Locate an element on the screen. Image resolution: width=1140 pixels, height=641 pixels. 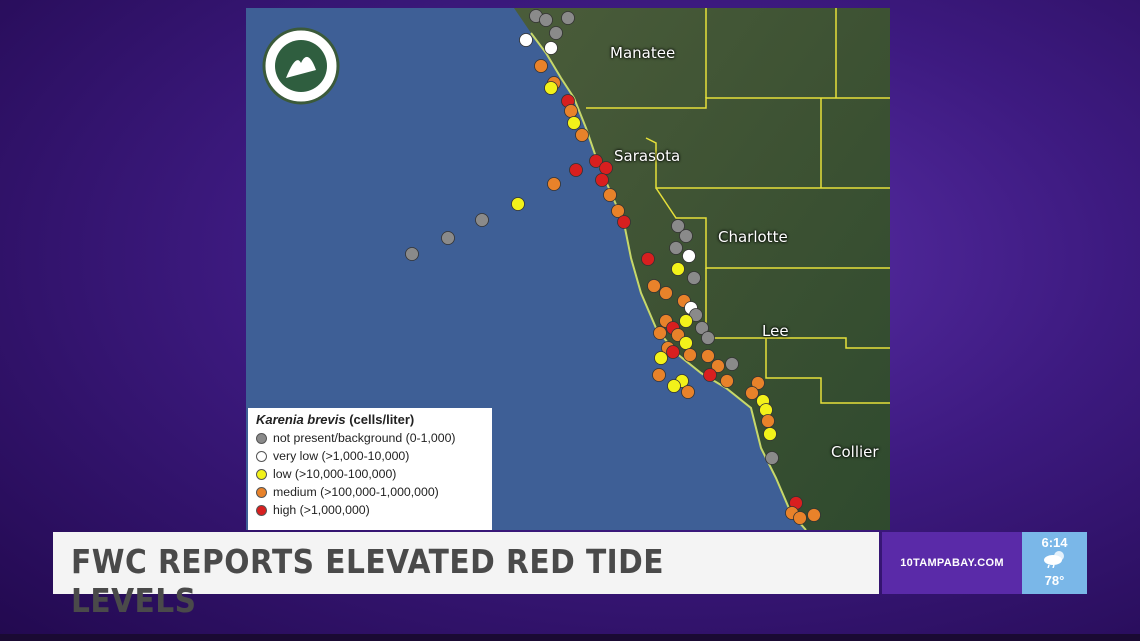
county-label-charlotte: Charlotte is located at coordinates (753, 237).